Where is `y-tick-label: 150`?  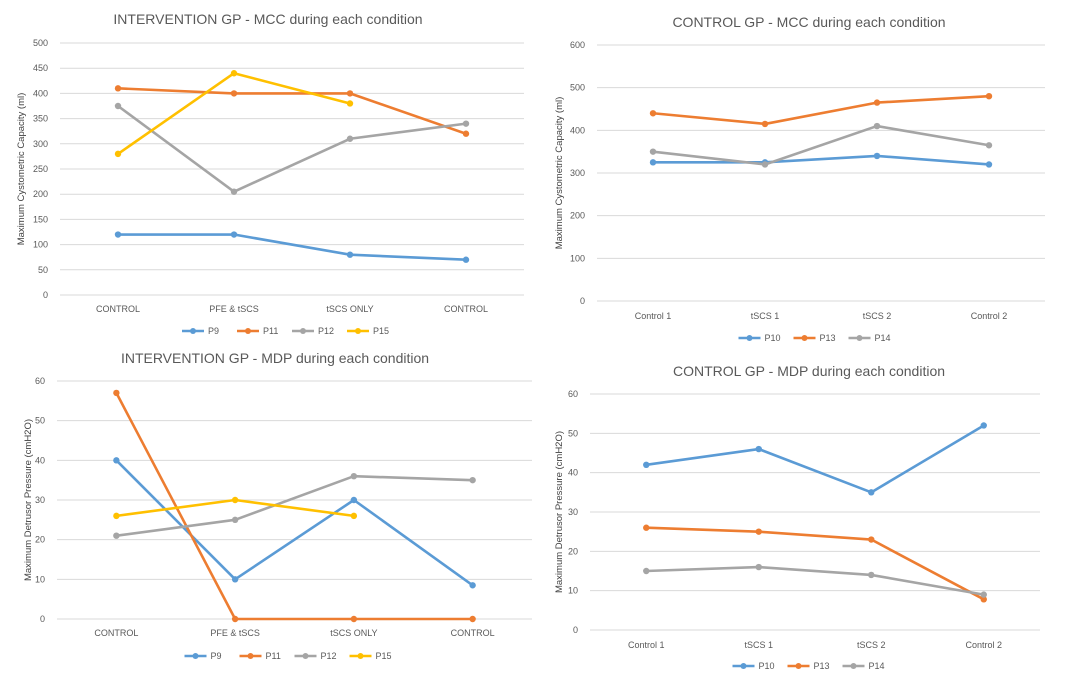 y-tick-label: 150 is located at coordinates (40, 219).